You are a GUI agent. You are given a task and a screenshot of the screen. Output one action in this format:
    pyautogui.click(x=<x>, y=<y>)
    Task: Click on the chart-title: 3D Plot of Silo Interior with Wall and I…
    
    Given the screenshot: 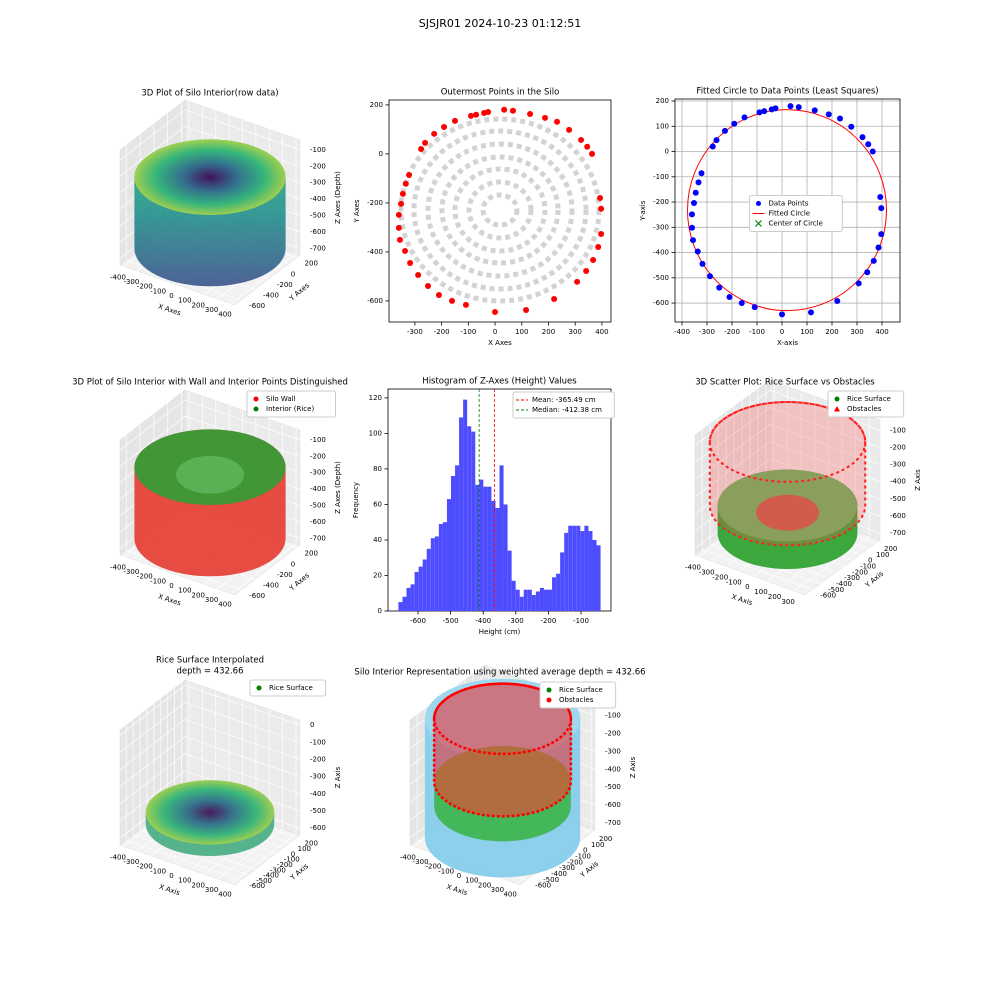 What is the action you would take?
    pyautogui.click(x=210, y=383)
    